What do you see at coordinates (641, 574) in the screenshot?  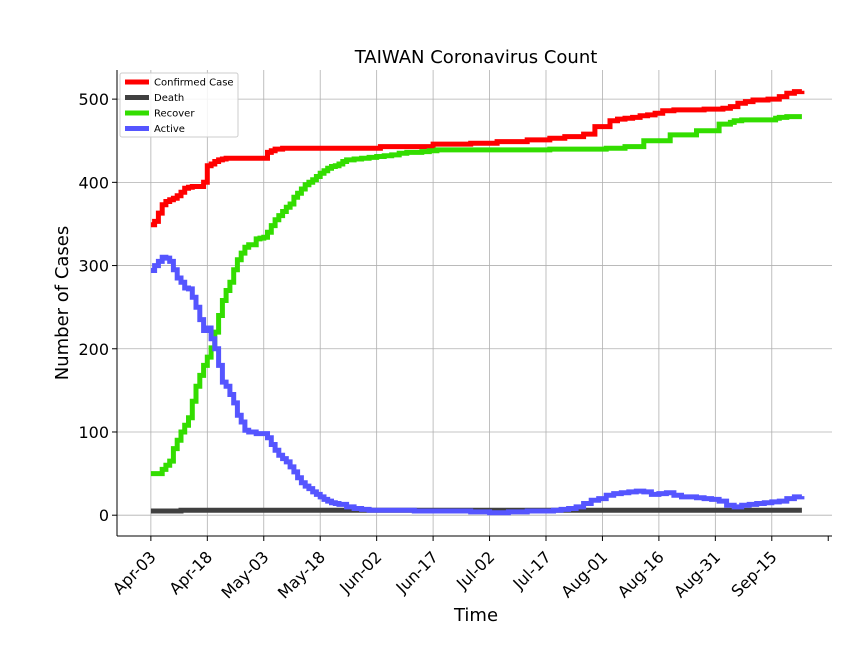 I see `x-tick-label: Aug-16` at bounding box center [641, 574].